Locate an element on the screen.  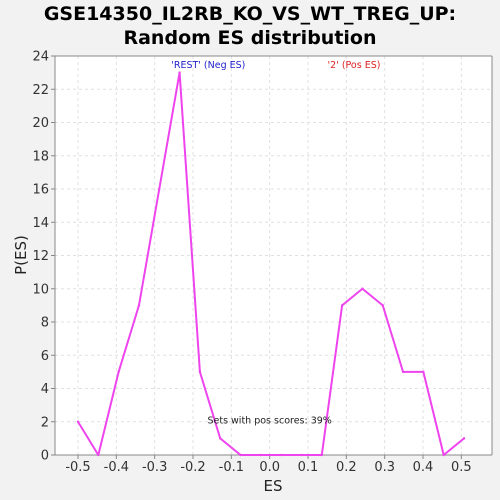
x-tick-label: -0.5 is located at coordinates (77, 467).